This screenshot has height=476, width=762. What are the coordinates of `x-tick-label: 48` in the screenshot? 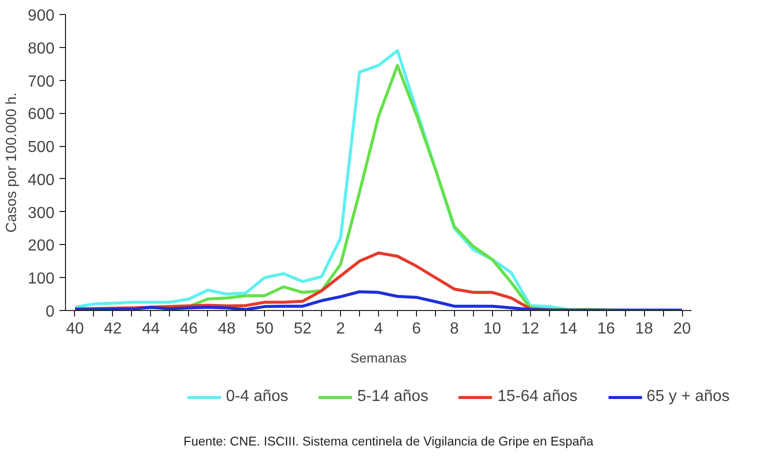 It's located at (227, 329).